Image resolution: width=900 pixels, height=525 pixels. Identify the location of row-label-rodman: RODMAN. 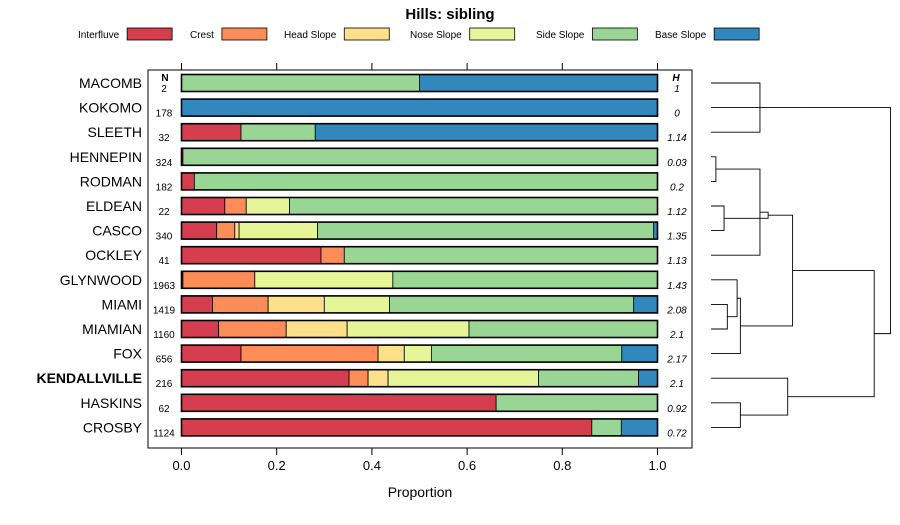
(111, 181).